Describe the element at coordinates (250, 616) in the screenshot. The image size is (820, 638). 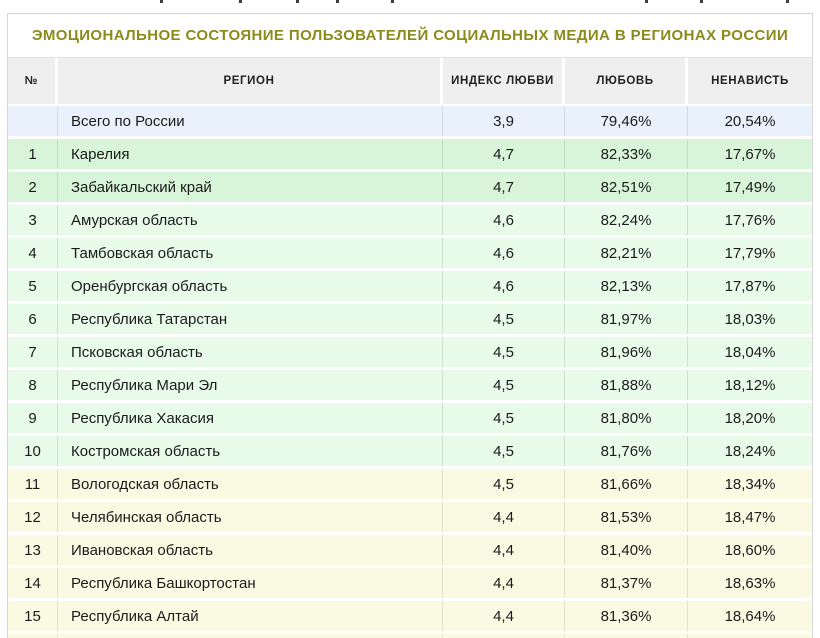
I see `cell-region: Республика Алтай` at that location.